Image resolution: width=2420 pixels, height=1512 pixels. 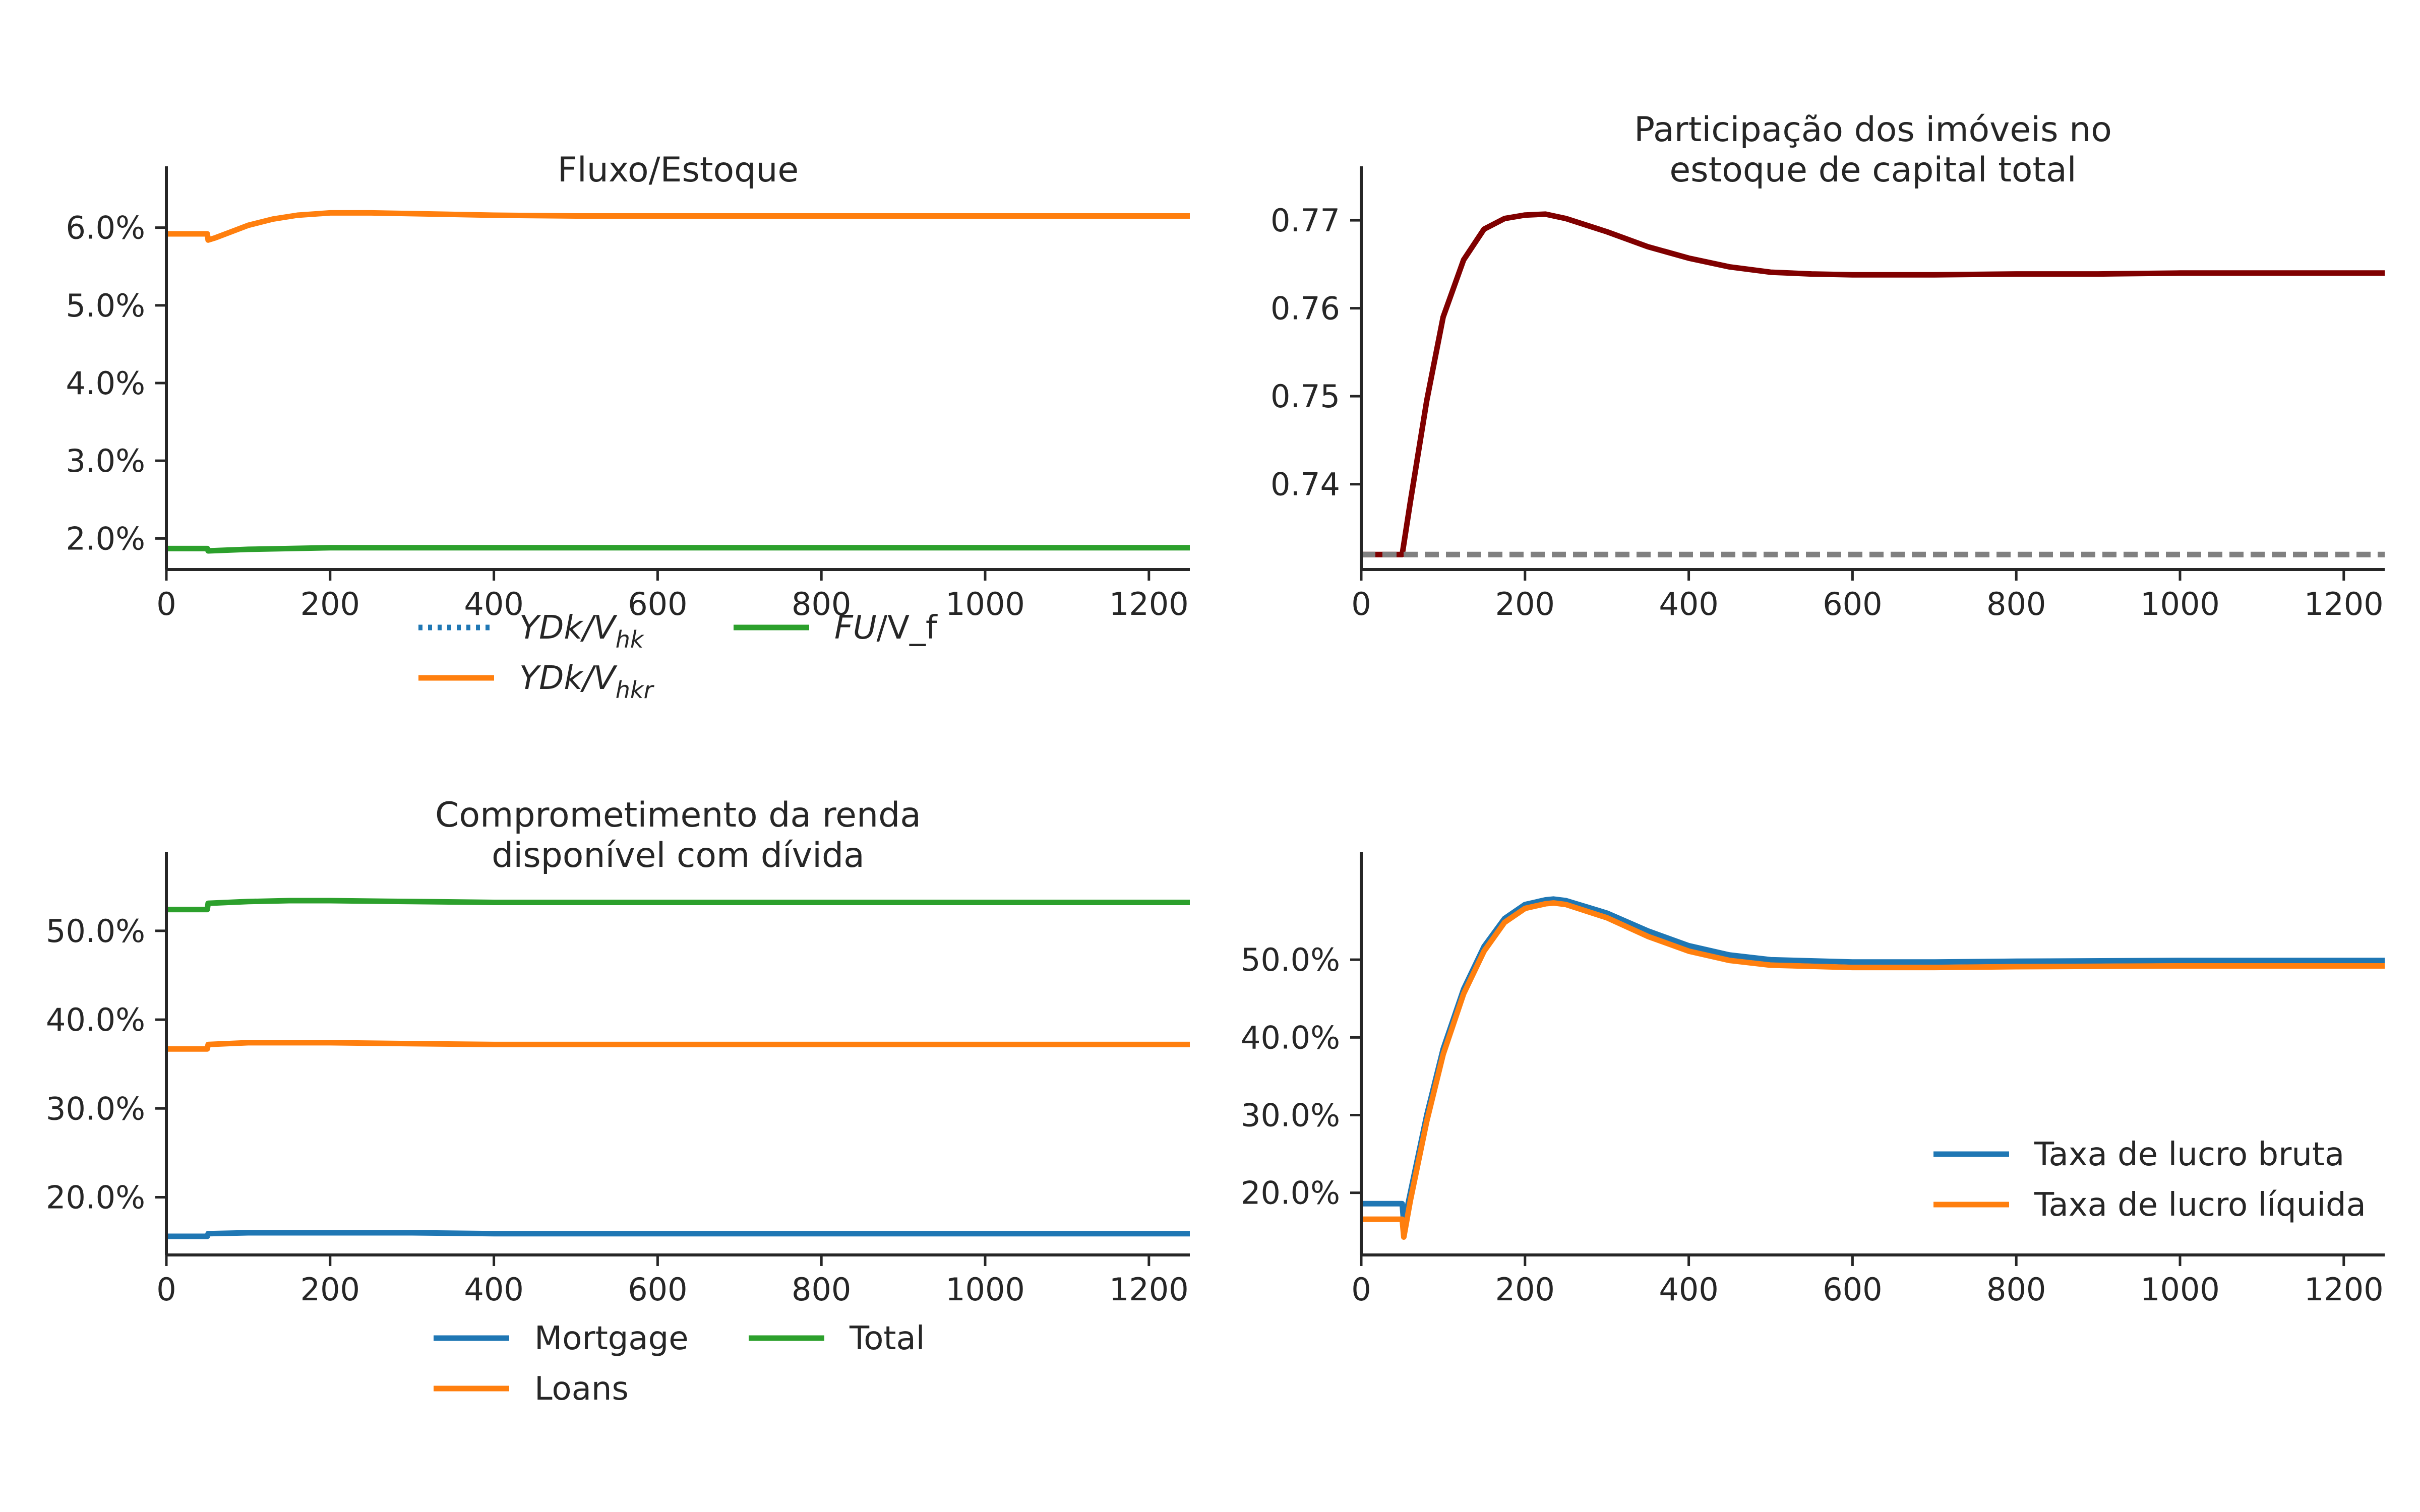 I want to click on legend-label-0: Mortgage, so click(x=611, y=1338).